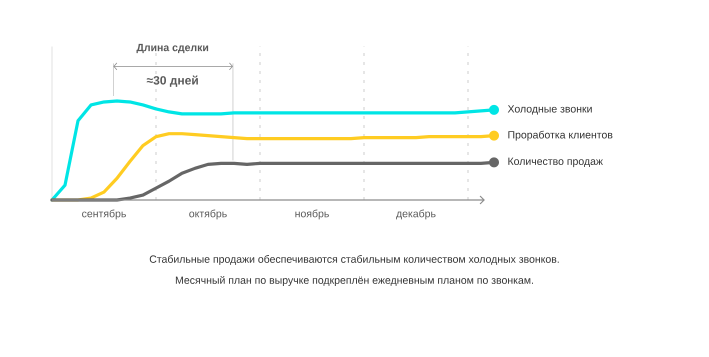 Image resolution: width=709 pixels, height=357 pixels. Describe the element at coordinates (312, 215) in the screenshot. I see `x-tick-label: ноябрь` at that location.